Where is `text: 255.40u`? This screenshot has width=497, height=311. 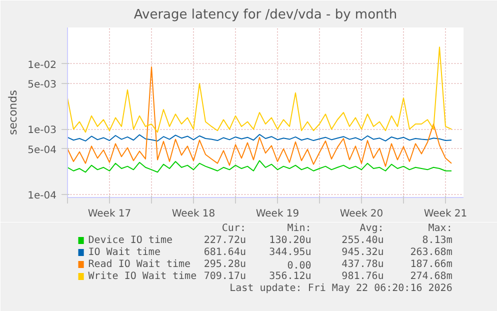
text: 255.40u is located at coordinates (363, 240).